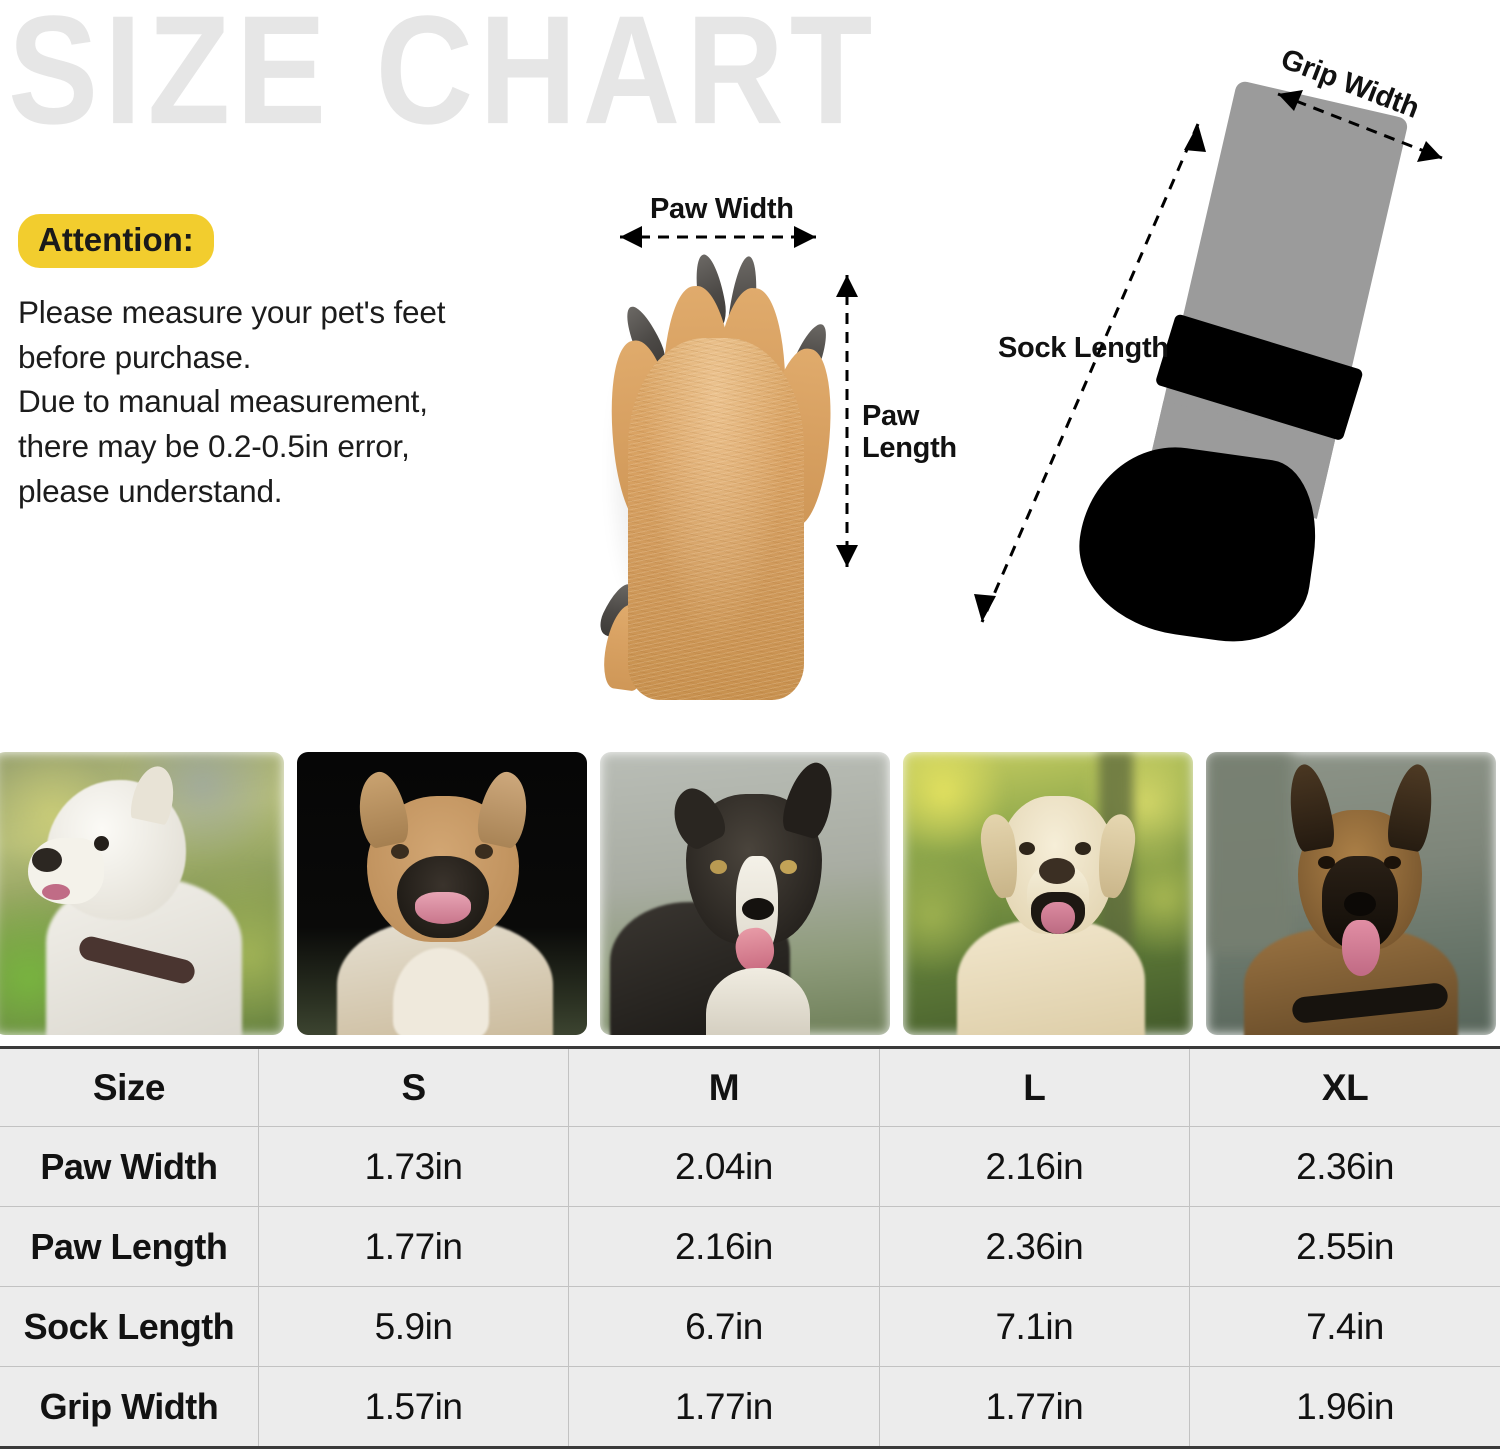  Describe the element at coordinates (413, 1407) in the screenshot. I see `cell-grip-width-s: 1.57in` at that location.